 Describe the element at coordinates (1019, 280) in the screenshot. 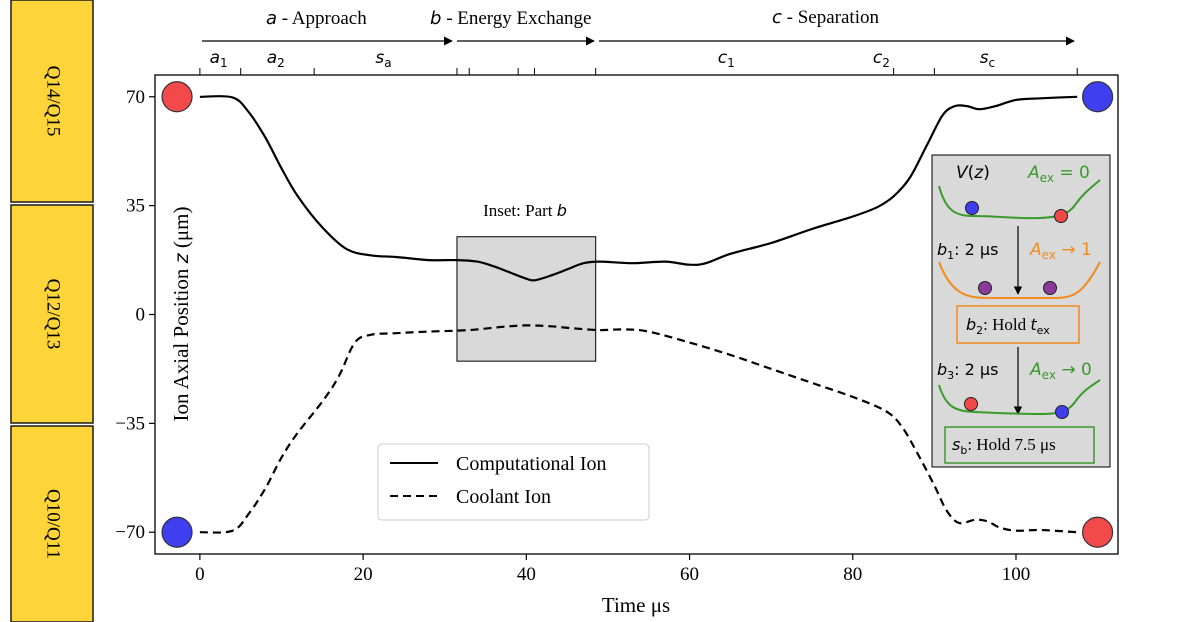

I see `well-curve-merged` at that location.